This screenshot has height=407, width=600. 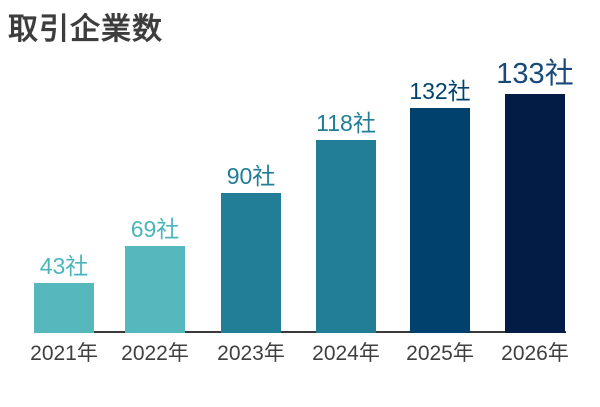 I want to click on x-tick-label: 2025年, so click(x=440, y=353).